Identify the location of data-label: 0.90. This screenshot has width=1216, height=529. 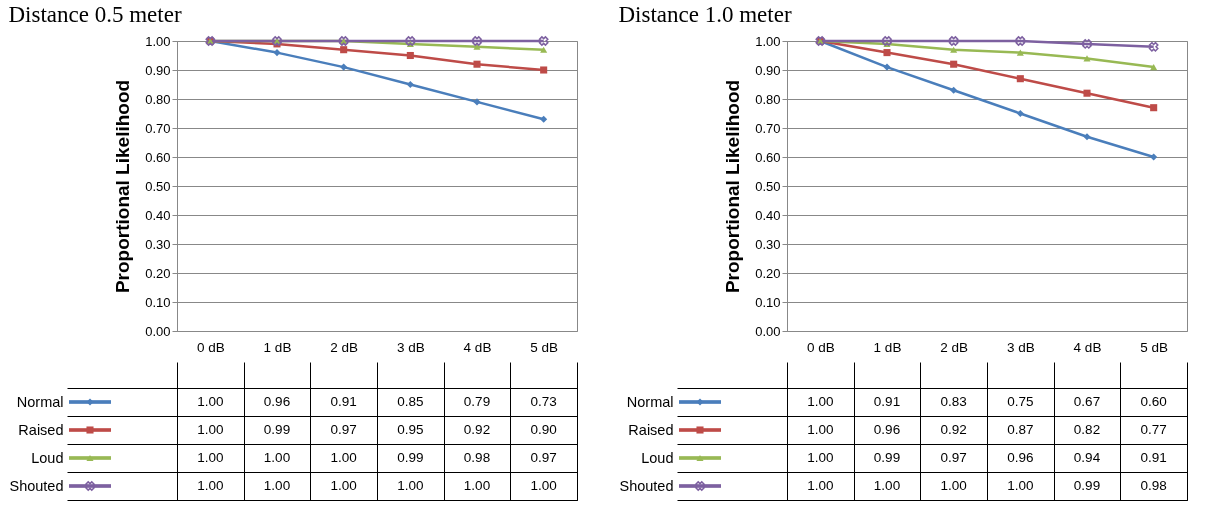
(543, 429).